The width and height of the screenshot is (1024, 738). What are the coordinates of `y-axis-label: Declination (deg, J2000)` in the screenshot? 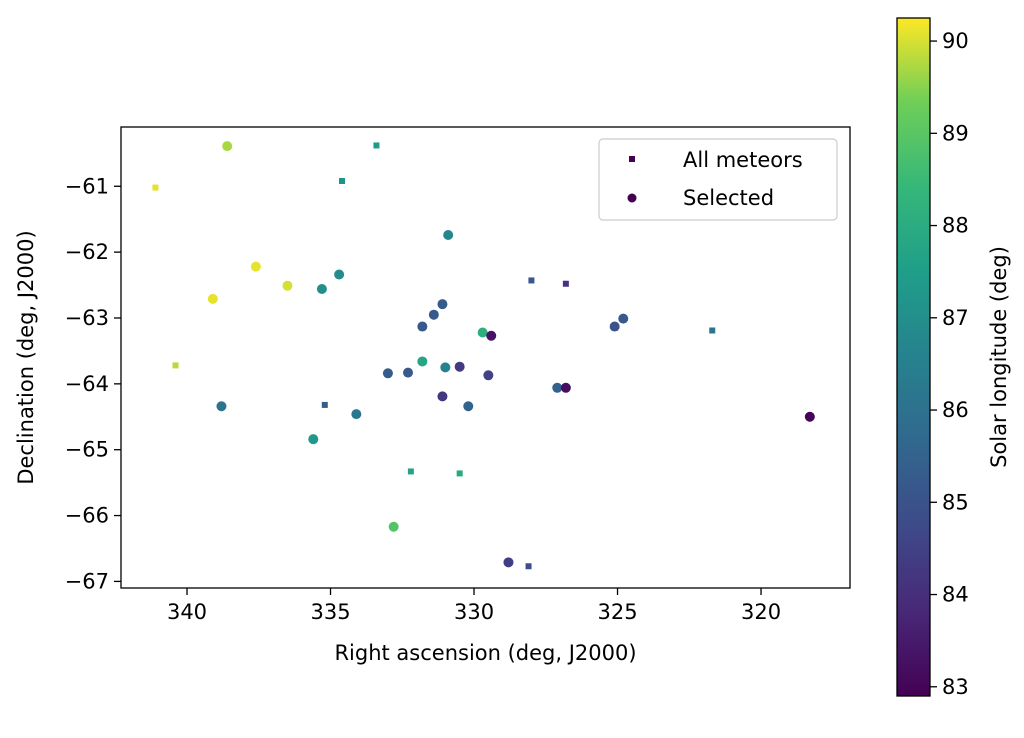 It's located at (26, 357).